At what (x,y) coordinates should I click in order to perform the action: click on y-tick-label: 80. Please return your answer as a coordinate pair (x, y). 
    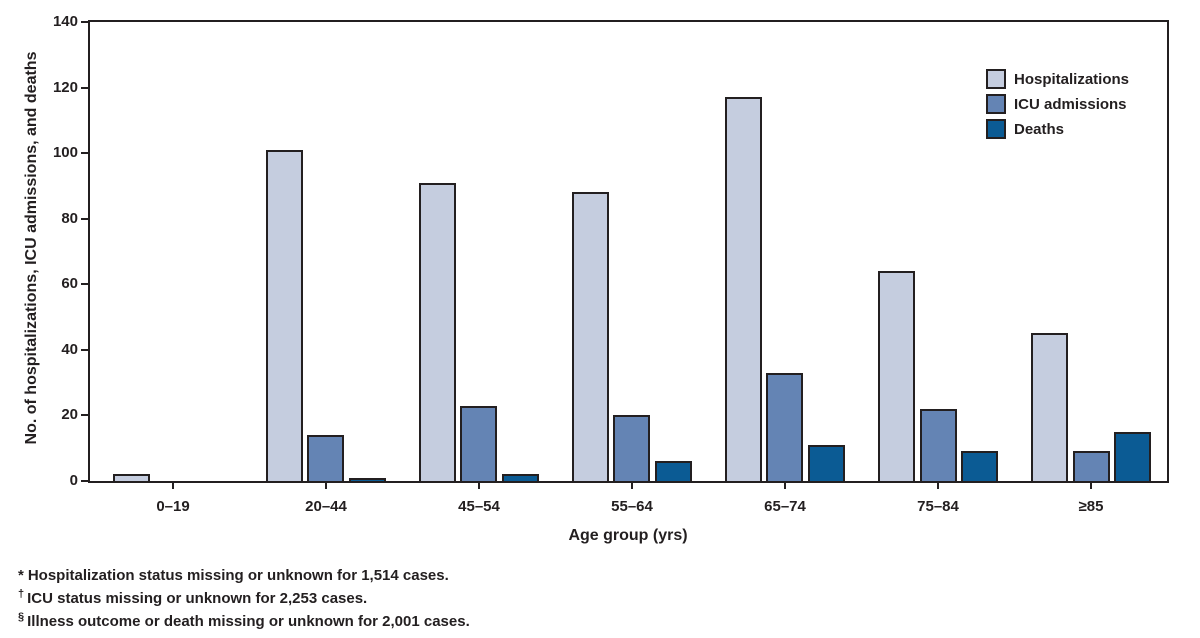
    Looking at the image, I should click on (69, 218).